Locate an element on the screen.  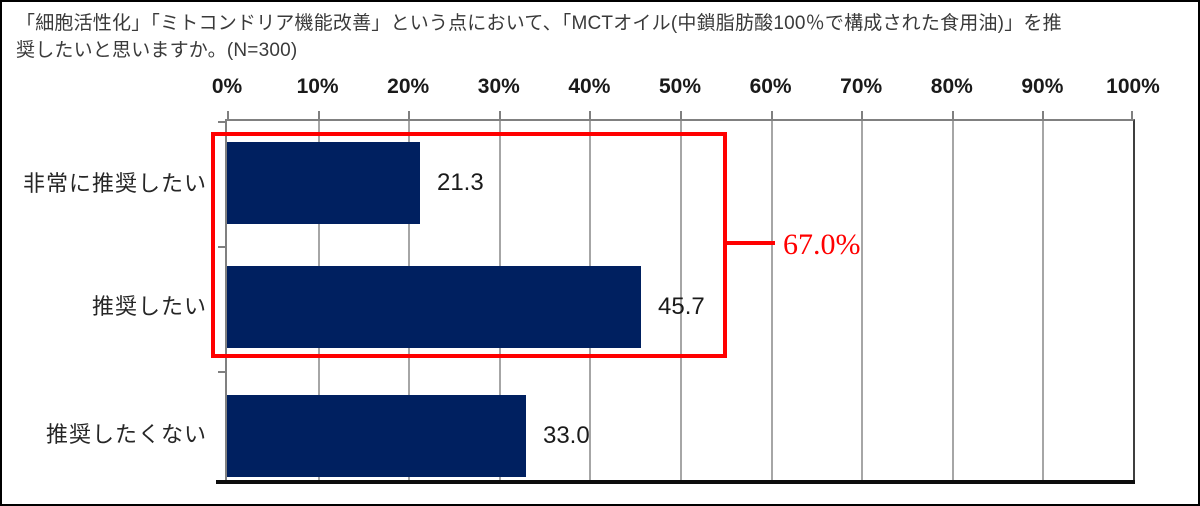
bar-recommend is located at coordinates (434, 307).